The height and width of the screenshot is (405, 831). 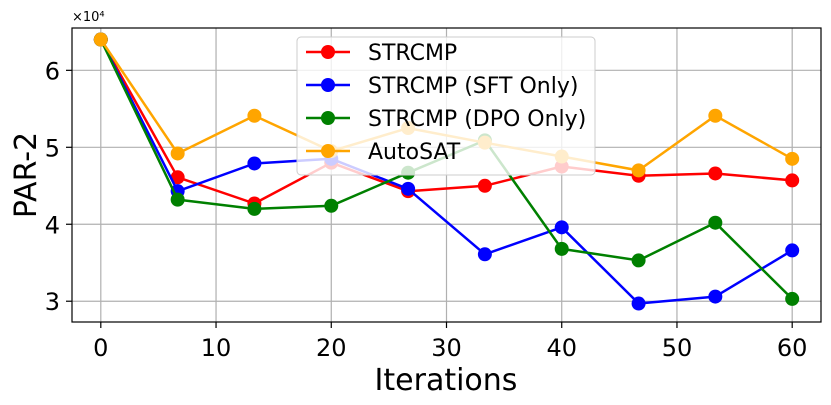 What do you see at coordinates (473, 86) in the screenshot?
I see `legend-label-strcmp-sft-only: STRCMP (SFT Only)` at bounding box center [473, 86].